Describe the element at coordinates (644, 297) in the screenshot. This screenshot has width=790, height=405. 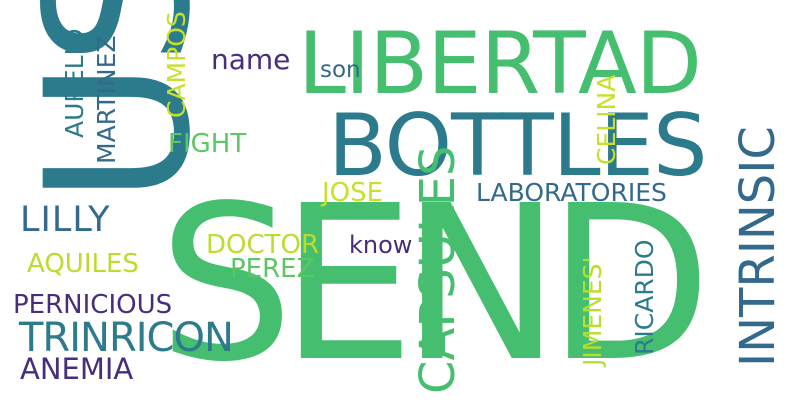
I see `word-ricardo: RICARDO` at that location.